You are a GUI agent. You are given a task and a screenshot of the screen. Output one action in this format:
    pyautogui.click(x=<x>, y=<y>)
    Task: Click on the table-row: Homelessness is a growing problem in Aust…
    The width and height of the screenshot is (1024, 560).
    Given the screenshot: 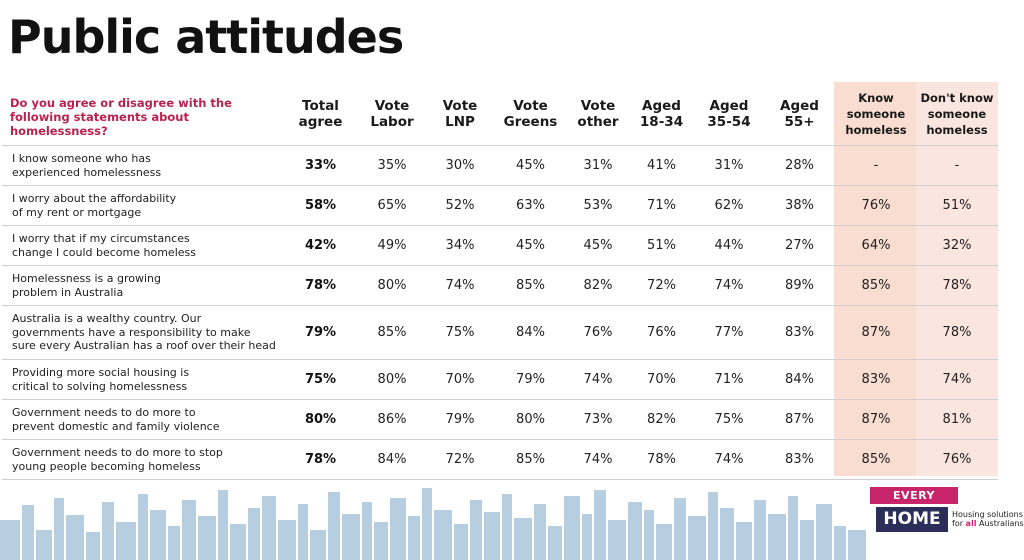 What is the action you would take?
    pyautogui.click(x=500, y=285)
    